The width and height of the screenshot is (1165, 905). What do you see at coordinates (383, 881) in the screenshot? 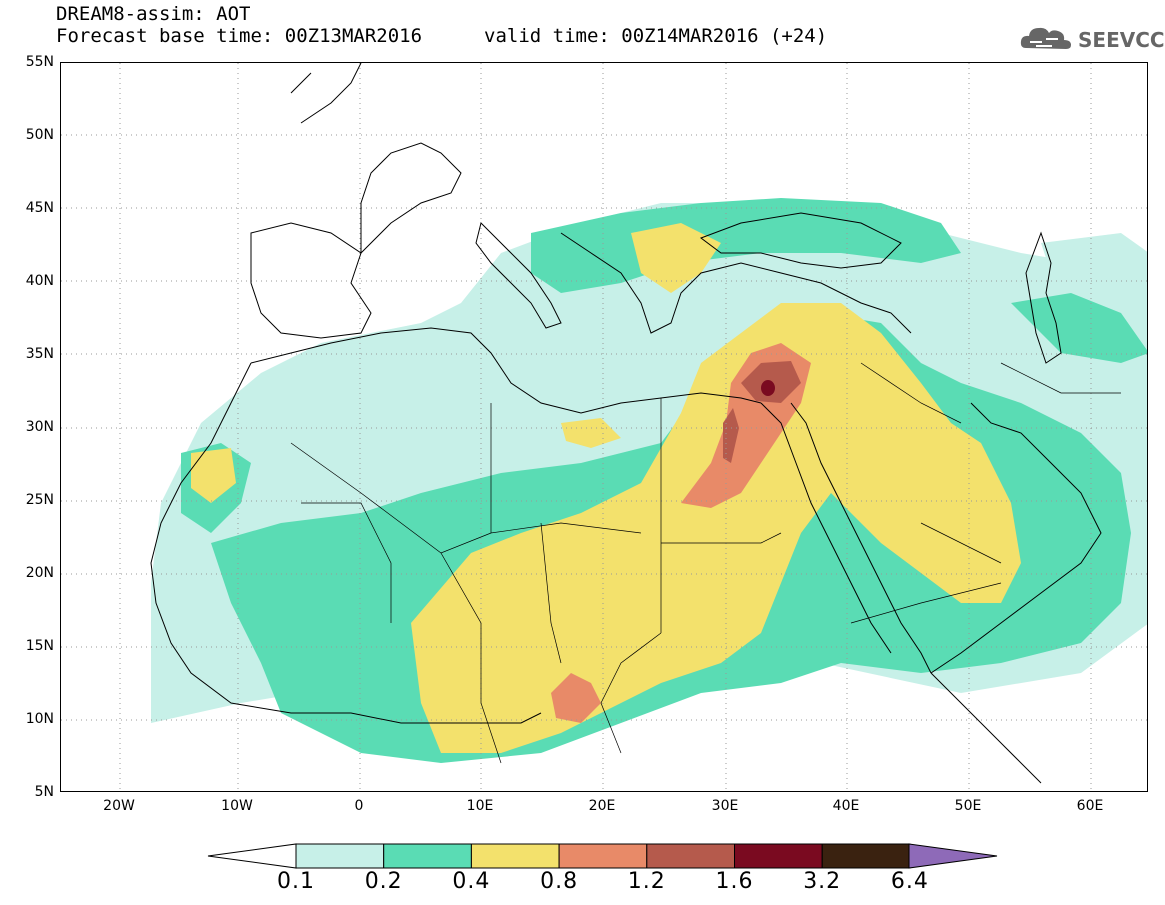
I see `colorbar-label: 0.2` at bounding box center [383, 881].